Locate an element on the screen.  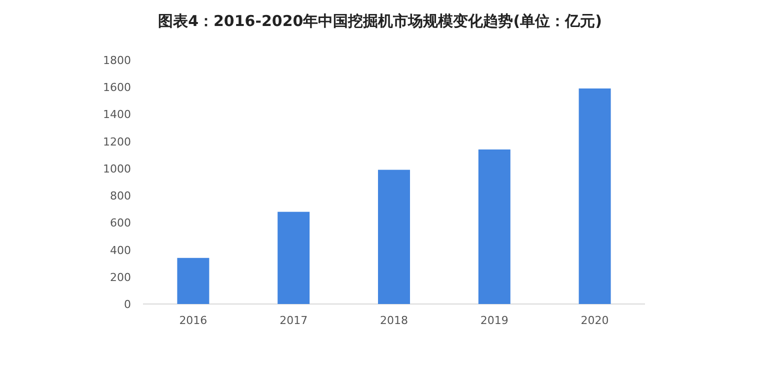
y-tick-label: 1600 is located at coordinates (117, 87).